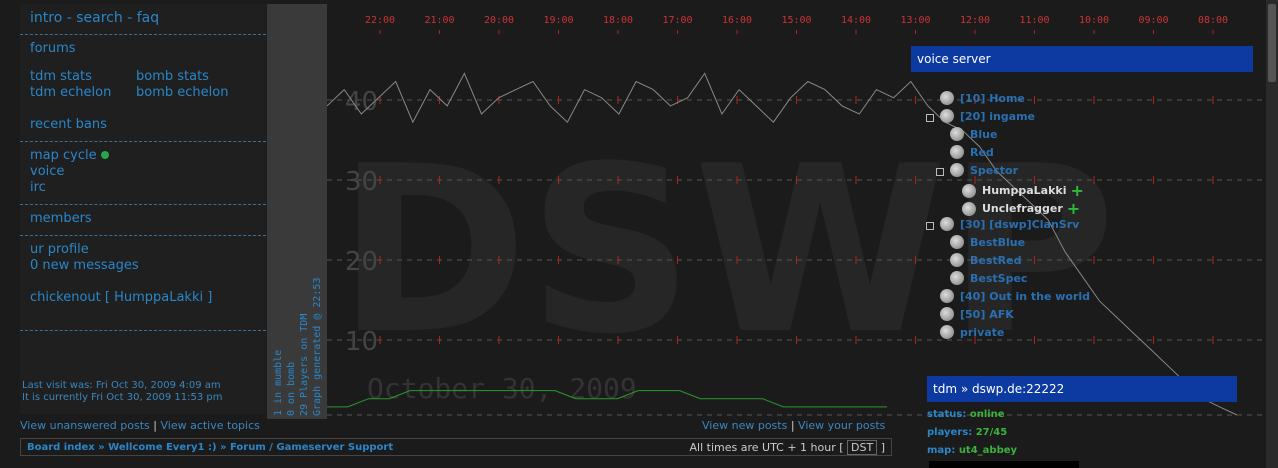  What do you see at coordinates (1272, 234) in the screenshot?
I see `scrollbar` at bounding box center [1272, 234].